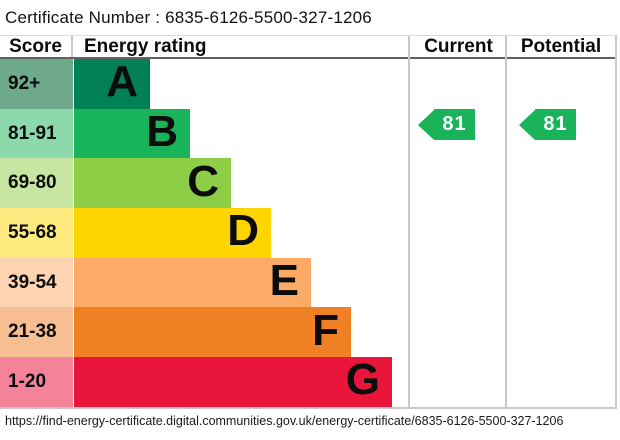 The image size is (620, 440). Describe the element at coordinates (36, 282) in the screenshot. I see `score-range-label: 39-54` at that location.